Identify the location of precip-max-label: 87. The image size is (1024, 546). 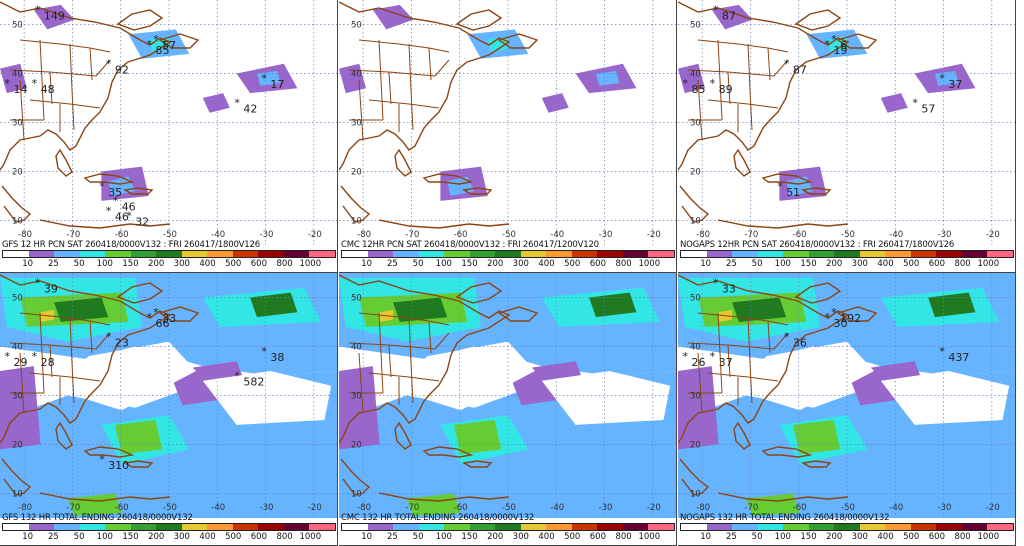
(729, 16).